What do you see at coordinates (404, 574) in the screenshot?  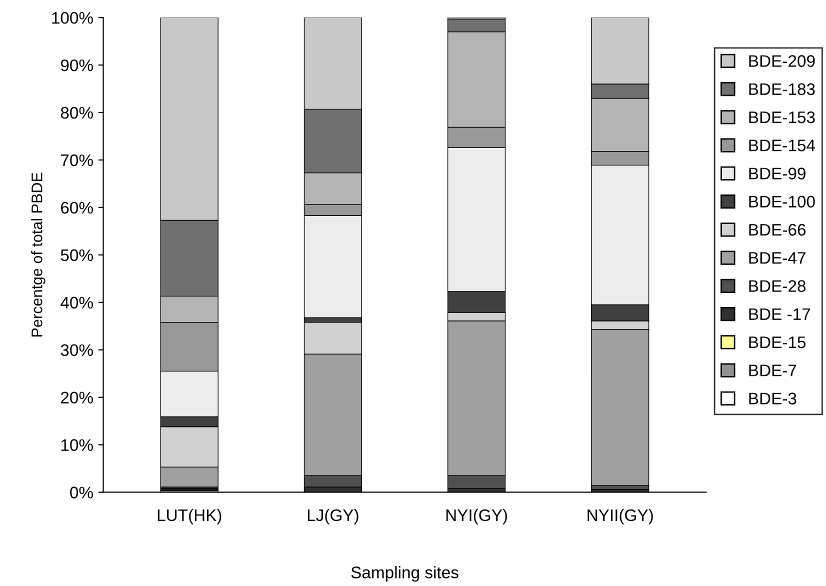 I see `x-axis-title: Sampling sites` at bounding box center [404, 574].